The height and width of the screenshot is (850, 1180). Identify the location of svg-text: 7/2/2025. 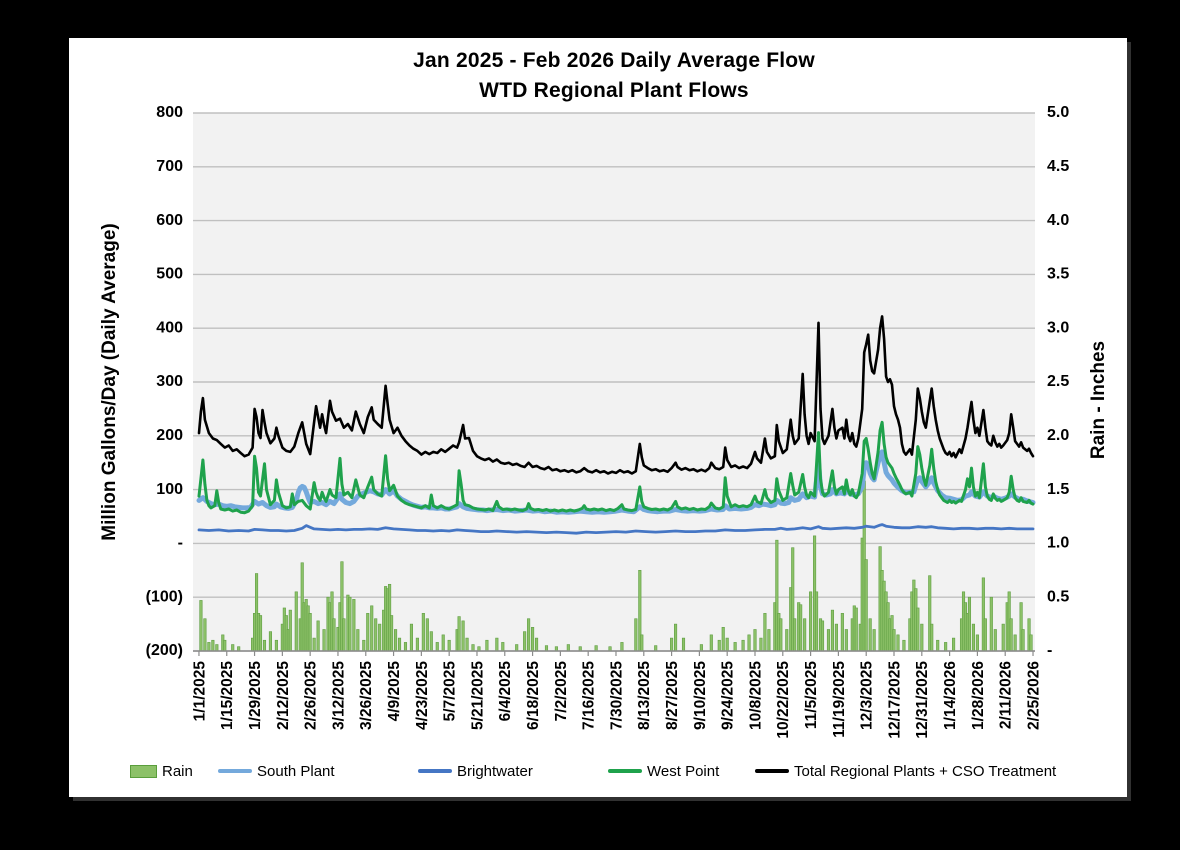
(561, 691).